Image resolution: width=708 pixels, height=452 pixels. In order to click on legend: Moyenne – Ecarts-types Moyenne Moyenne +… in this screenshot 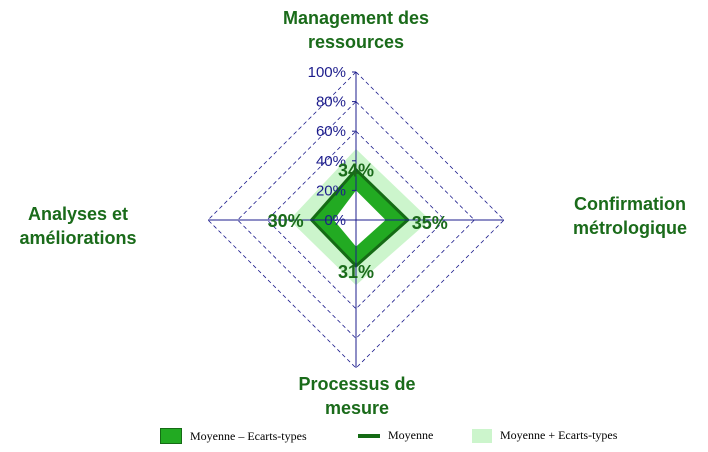, I will do `click(430, 438)`.